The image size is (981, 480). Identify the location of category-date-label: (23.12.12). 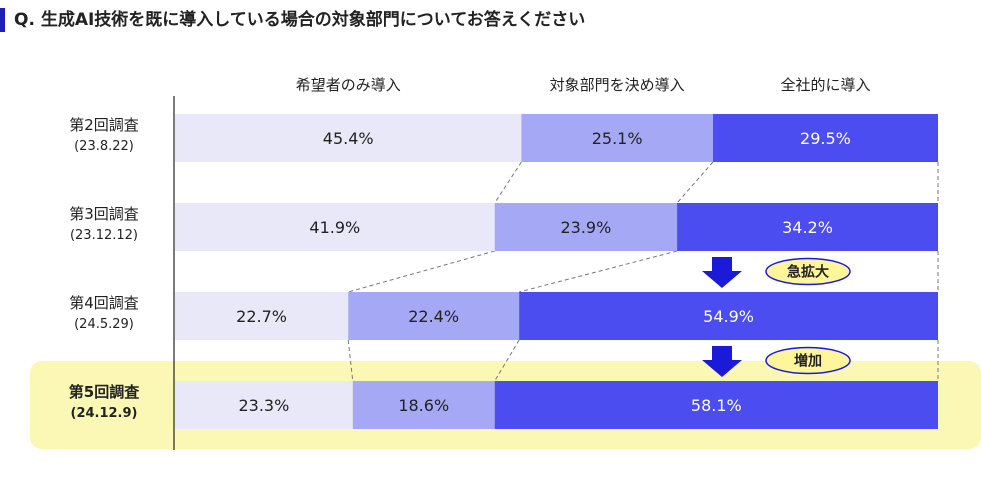
(104, 235).